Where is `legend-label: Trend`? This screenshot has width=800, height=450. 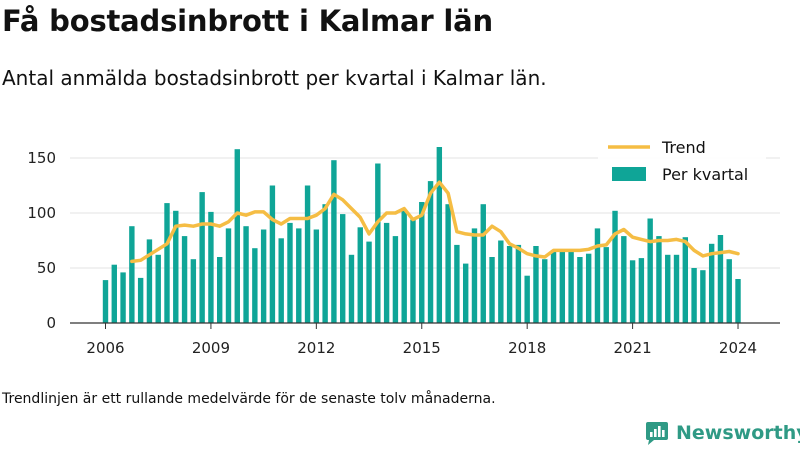 legend-label: Trend is located at coordinates (683, 147).